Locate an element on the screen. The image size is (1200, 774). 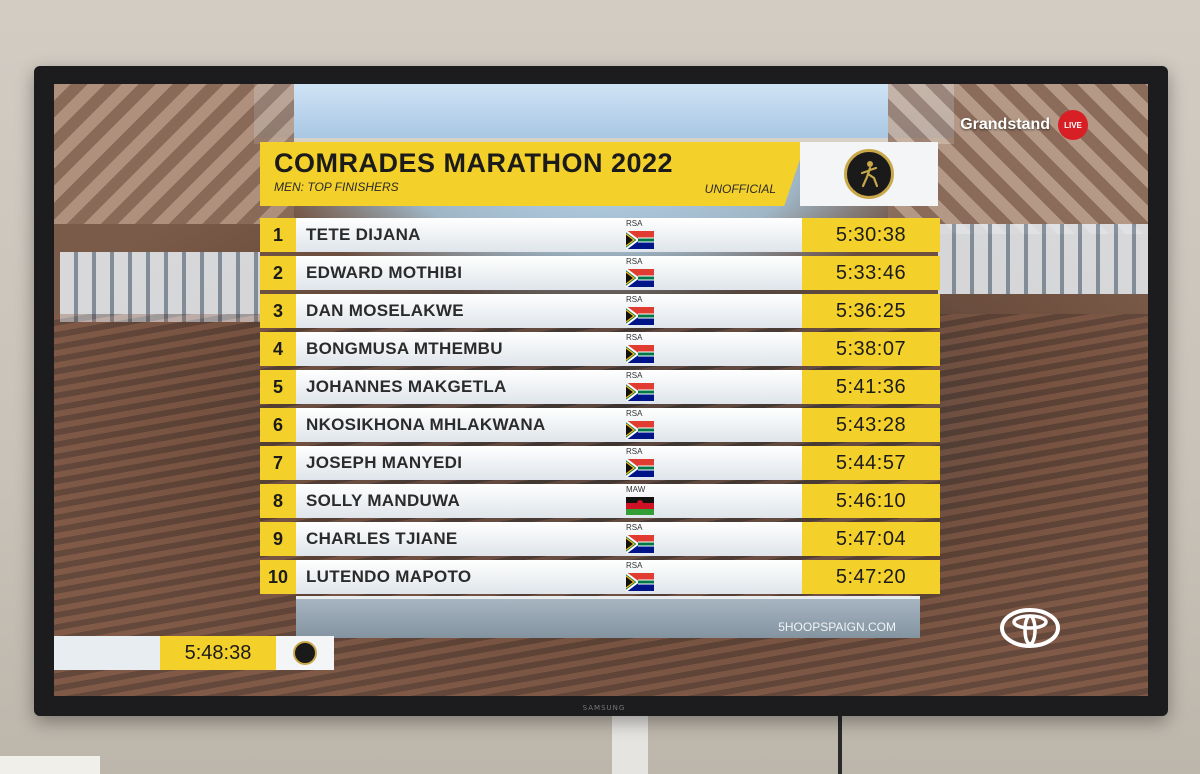
result-time: 5:33:46 is located at coordinates (871, 273).